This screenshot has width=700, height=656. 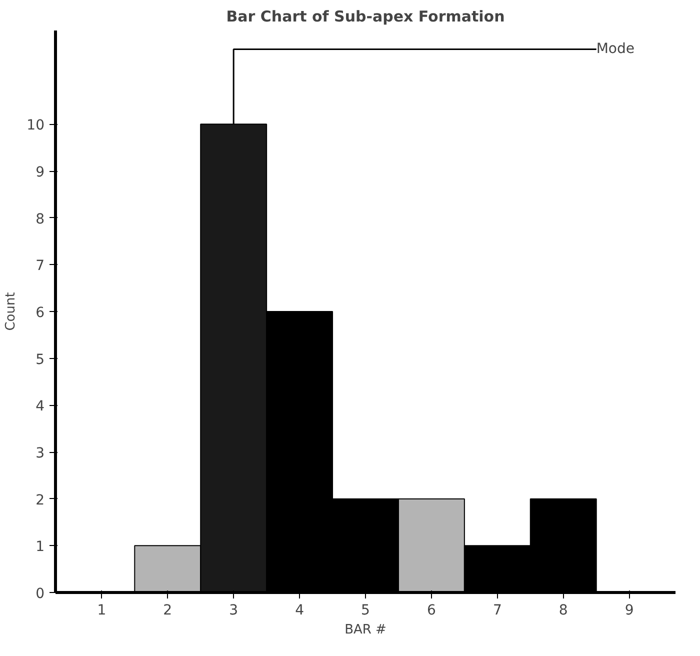 I want to click on x-tick-label: 4, so click(x=299, y=610).